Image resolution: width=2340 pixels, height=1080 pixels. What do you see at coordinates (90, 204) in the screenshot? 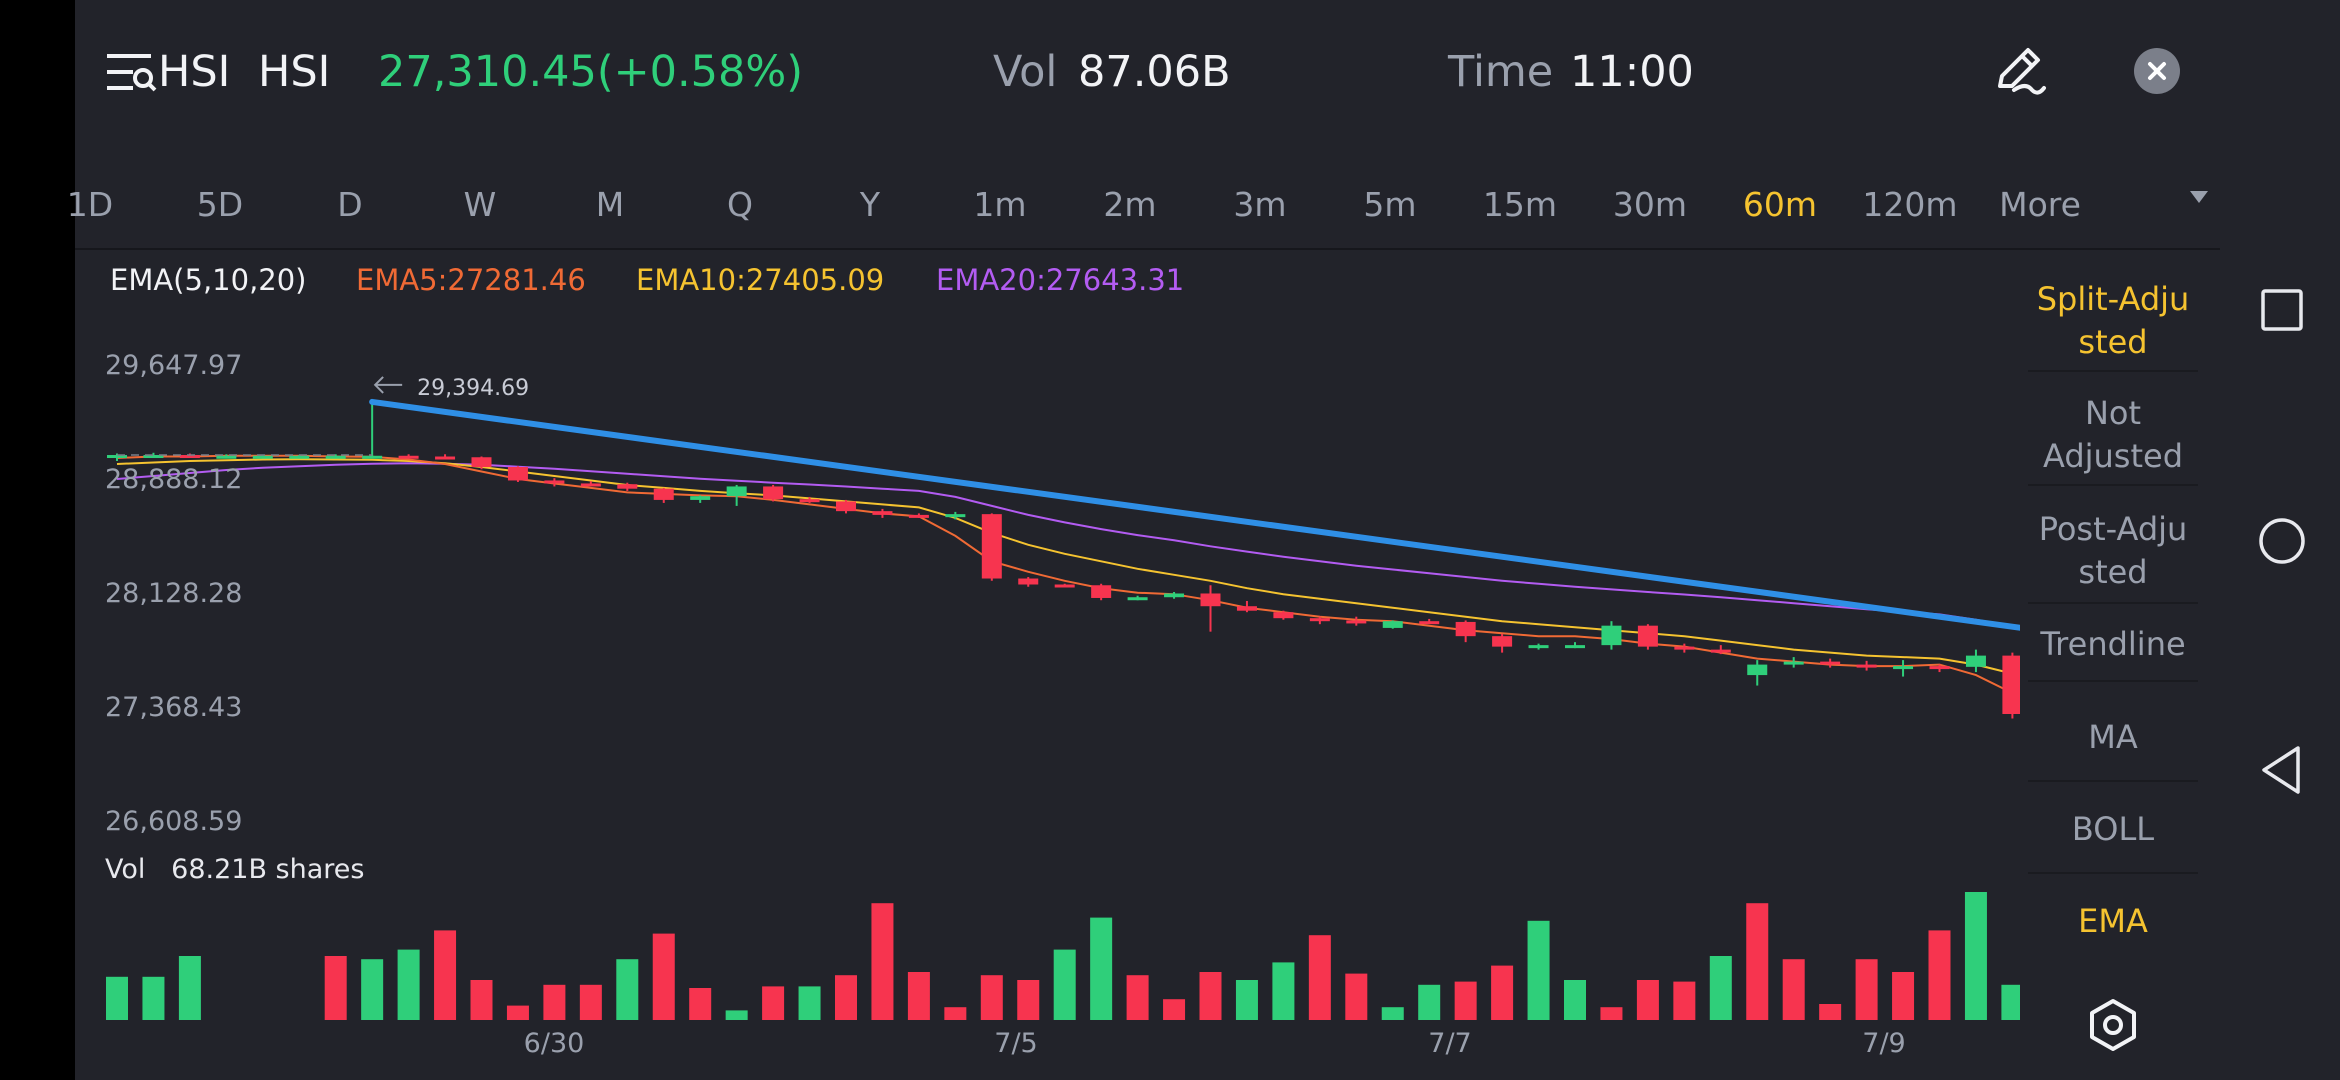
I see `tab-1d: 1D` at bounding box center [90, 204].